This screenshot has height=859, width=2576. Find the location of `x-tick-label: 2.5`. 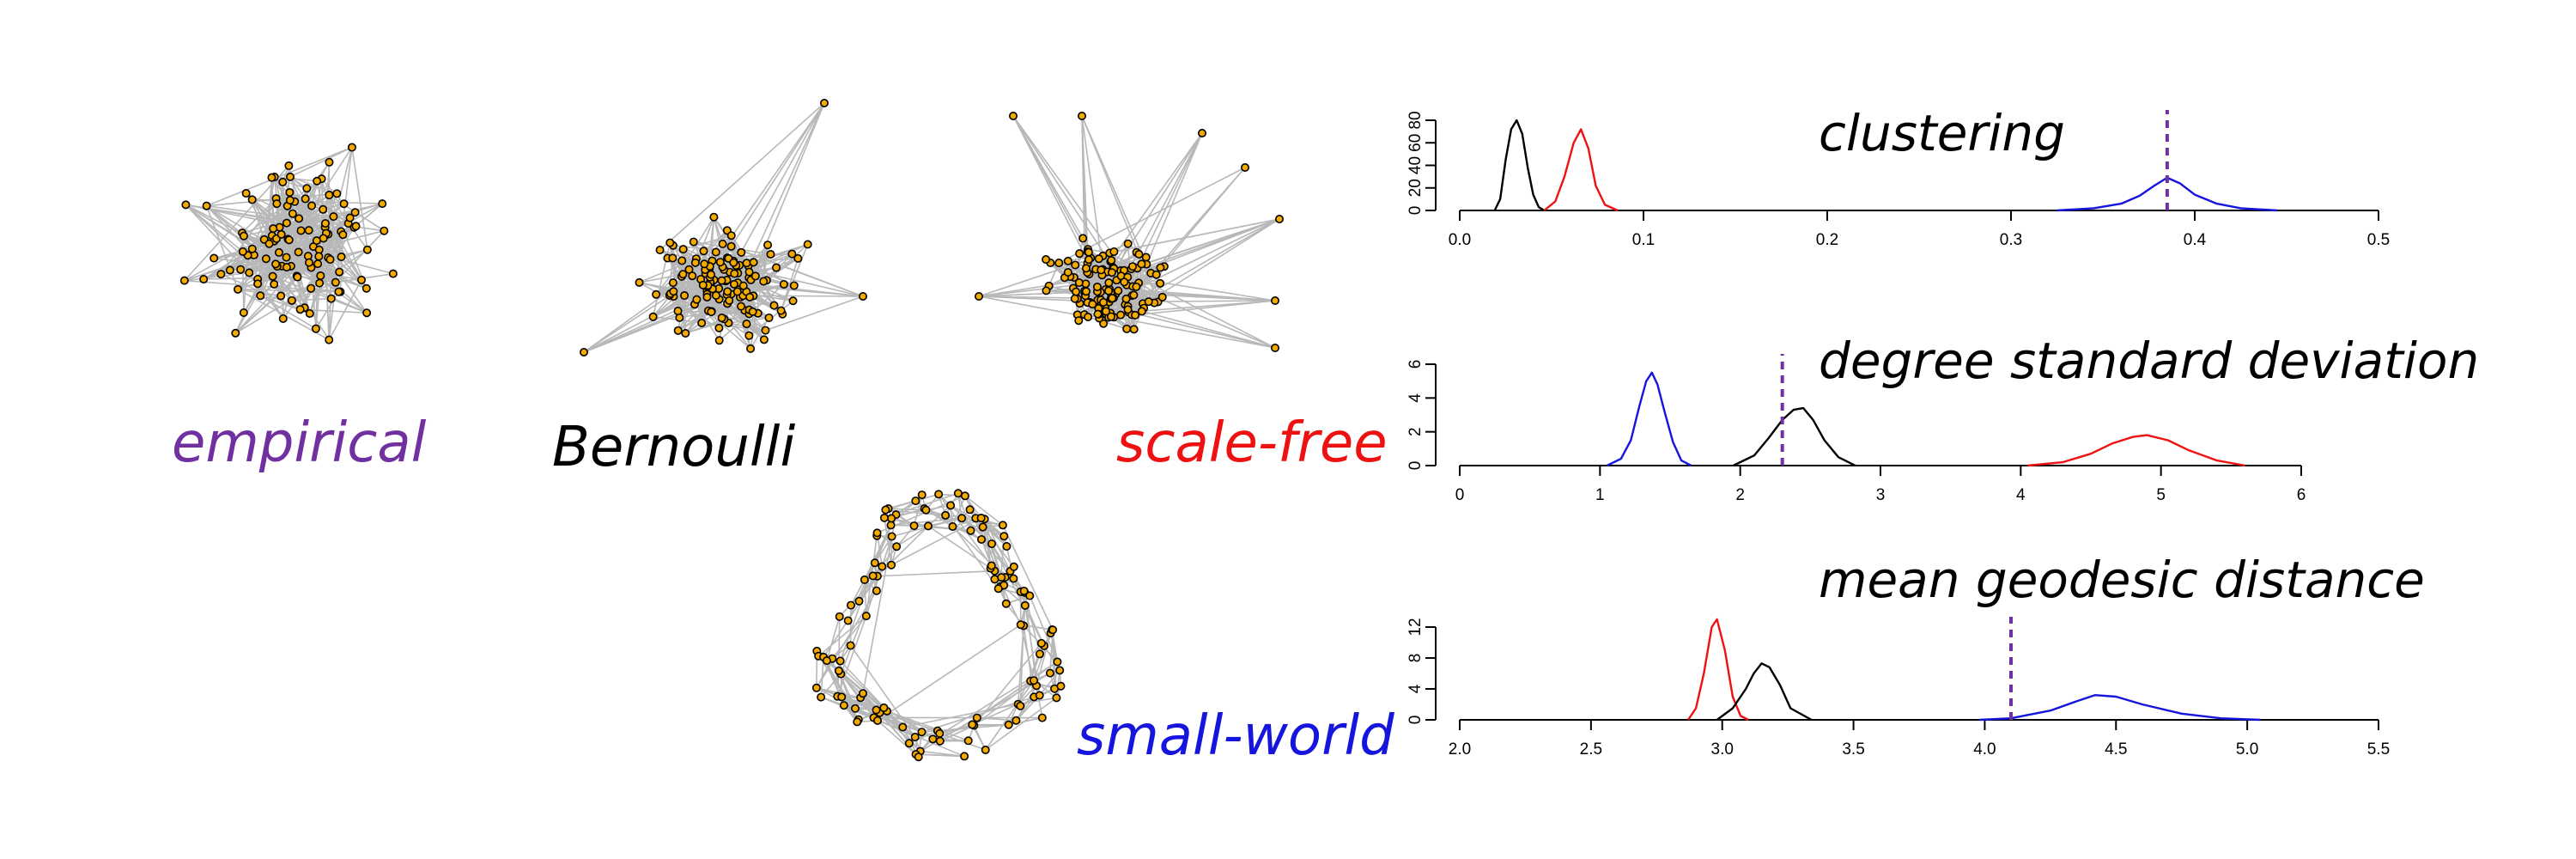

x-tick-label: 2.5 is located at coordinates (1591, 749).